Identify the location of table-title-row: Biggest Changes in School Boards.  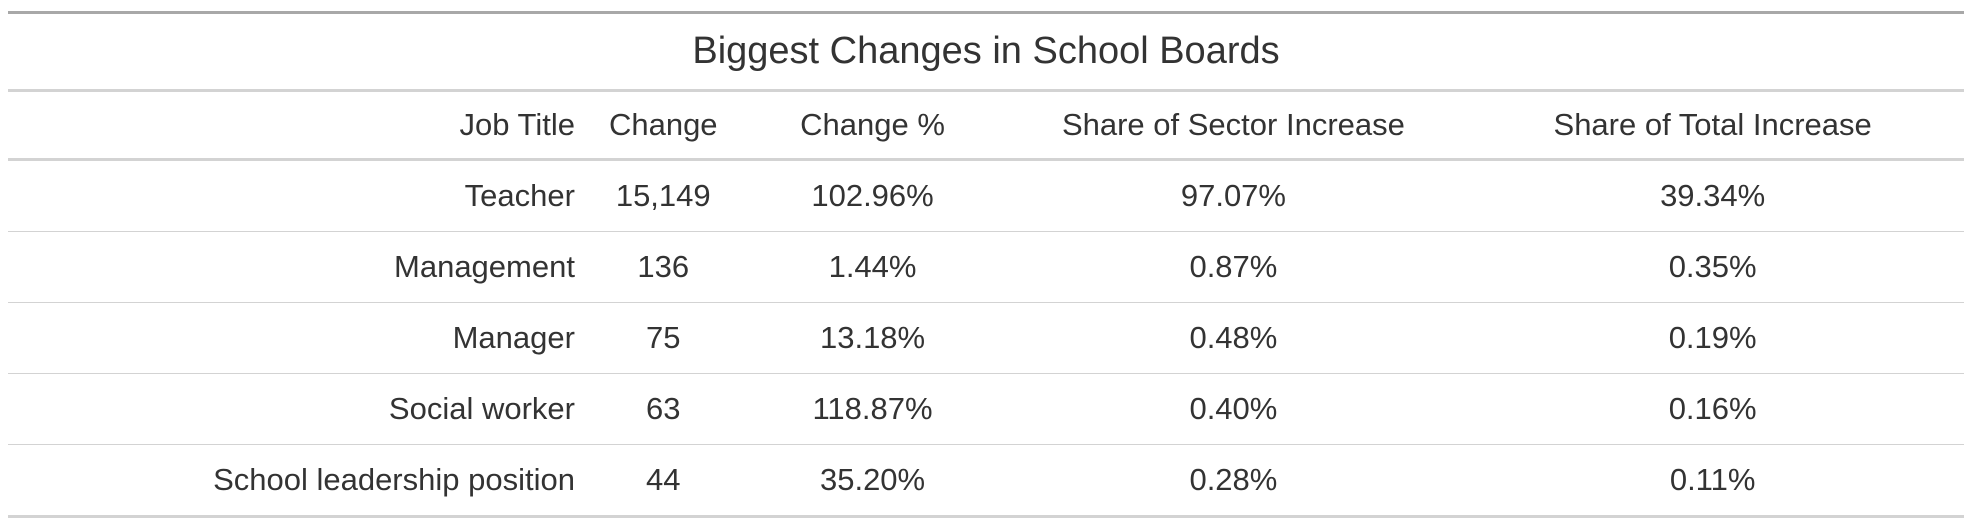
(986, 53).